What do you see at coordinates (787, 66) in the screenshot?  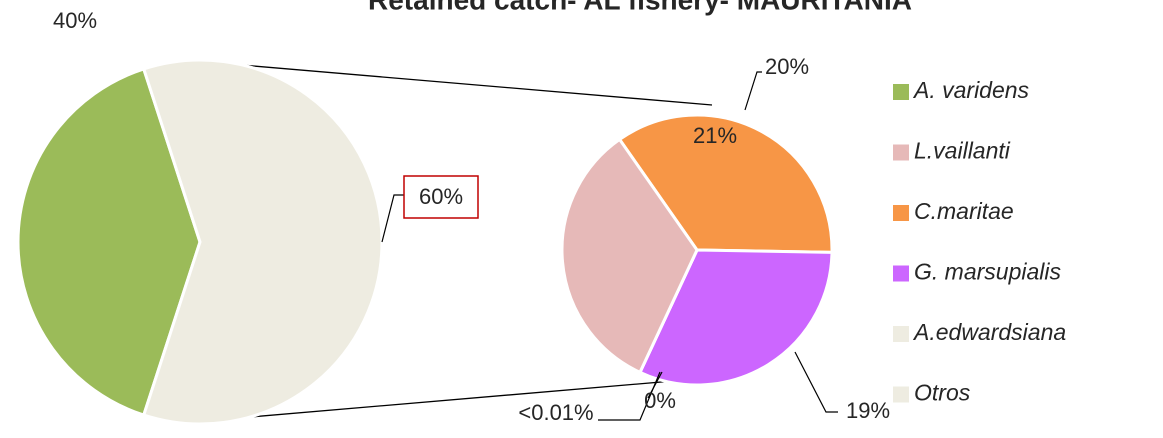 I see `data-label: 20%` at bounding box center [787, 66].